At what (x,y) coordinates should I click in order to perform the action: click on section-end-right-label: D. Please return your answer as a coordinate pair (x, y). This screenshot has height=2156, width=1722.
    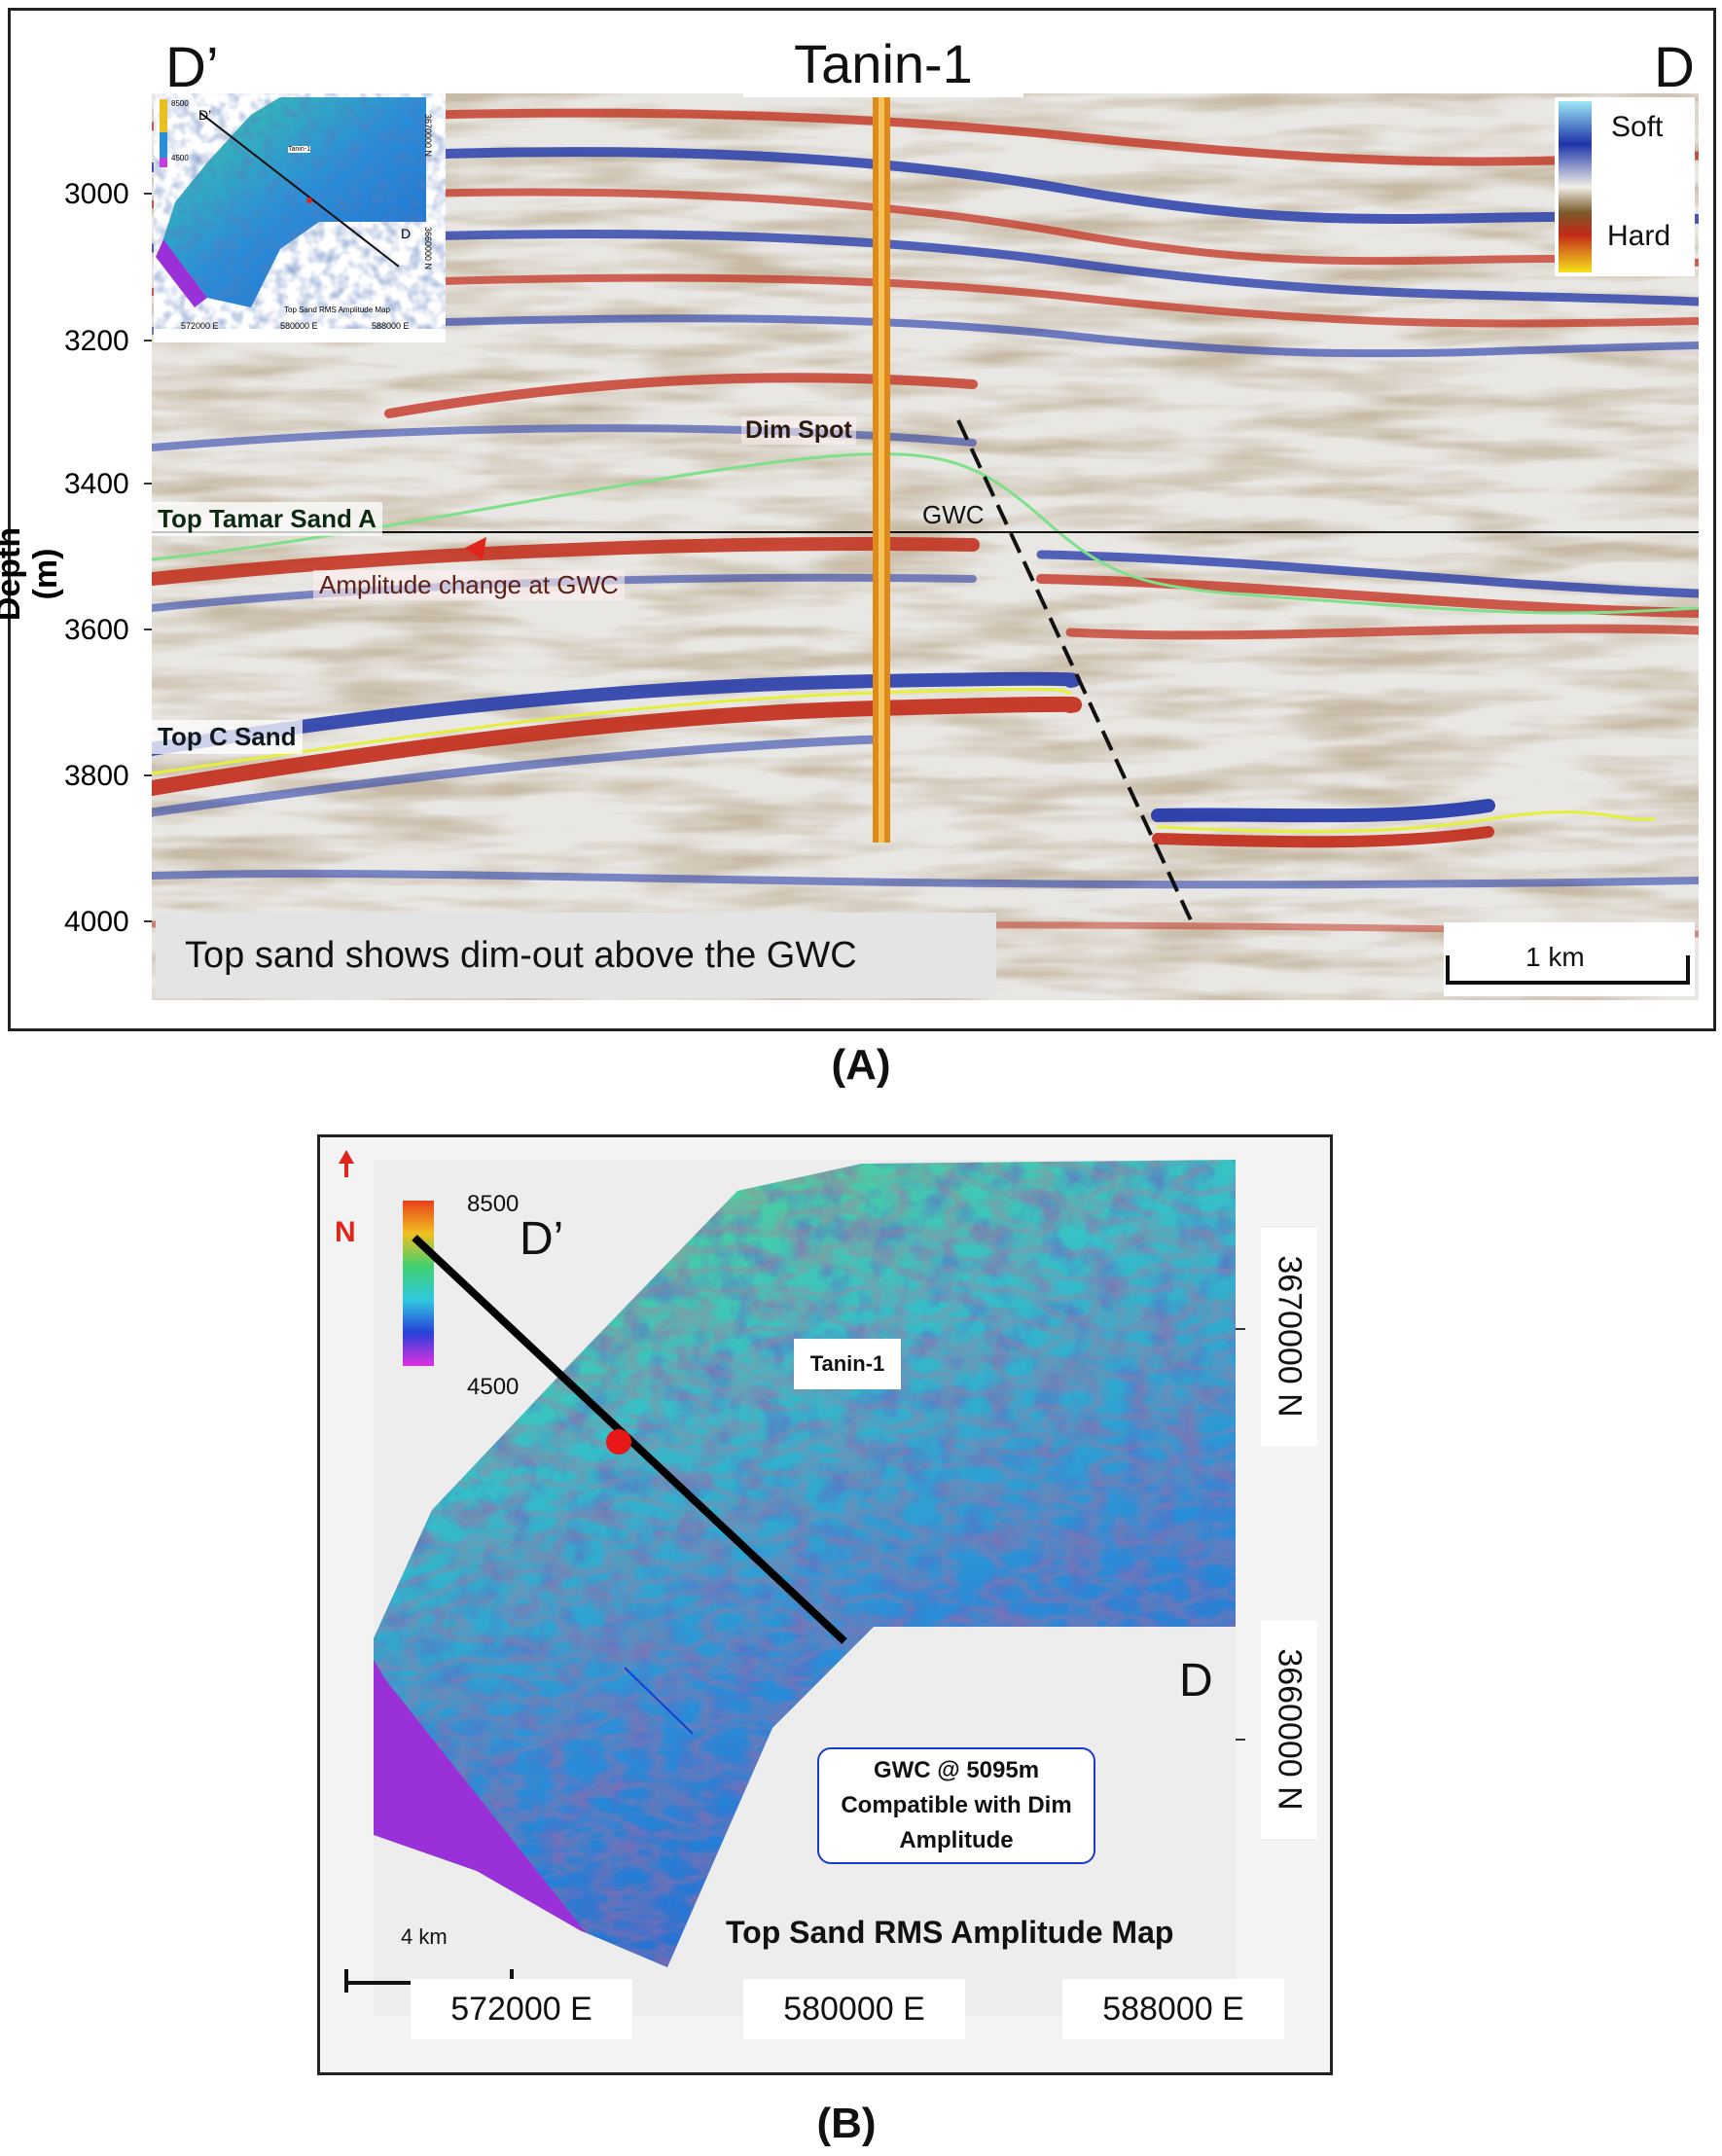
    Looking at the image, I should click on (1674, 67).